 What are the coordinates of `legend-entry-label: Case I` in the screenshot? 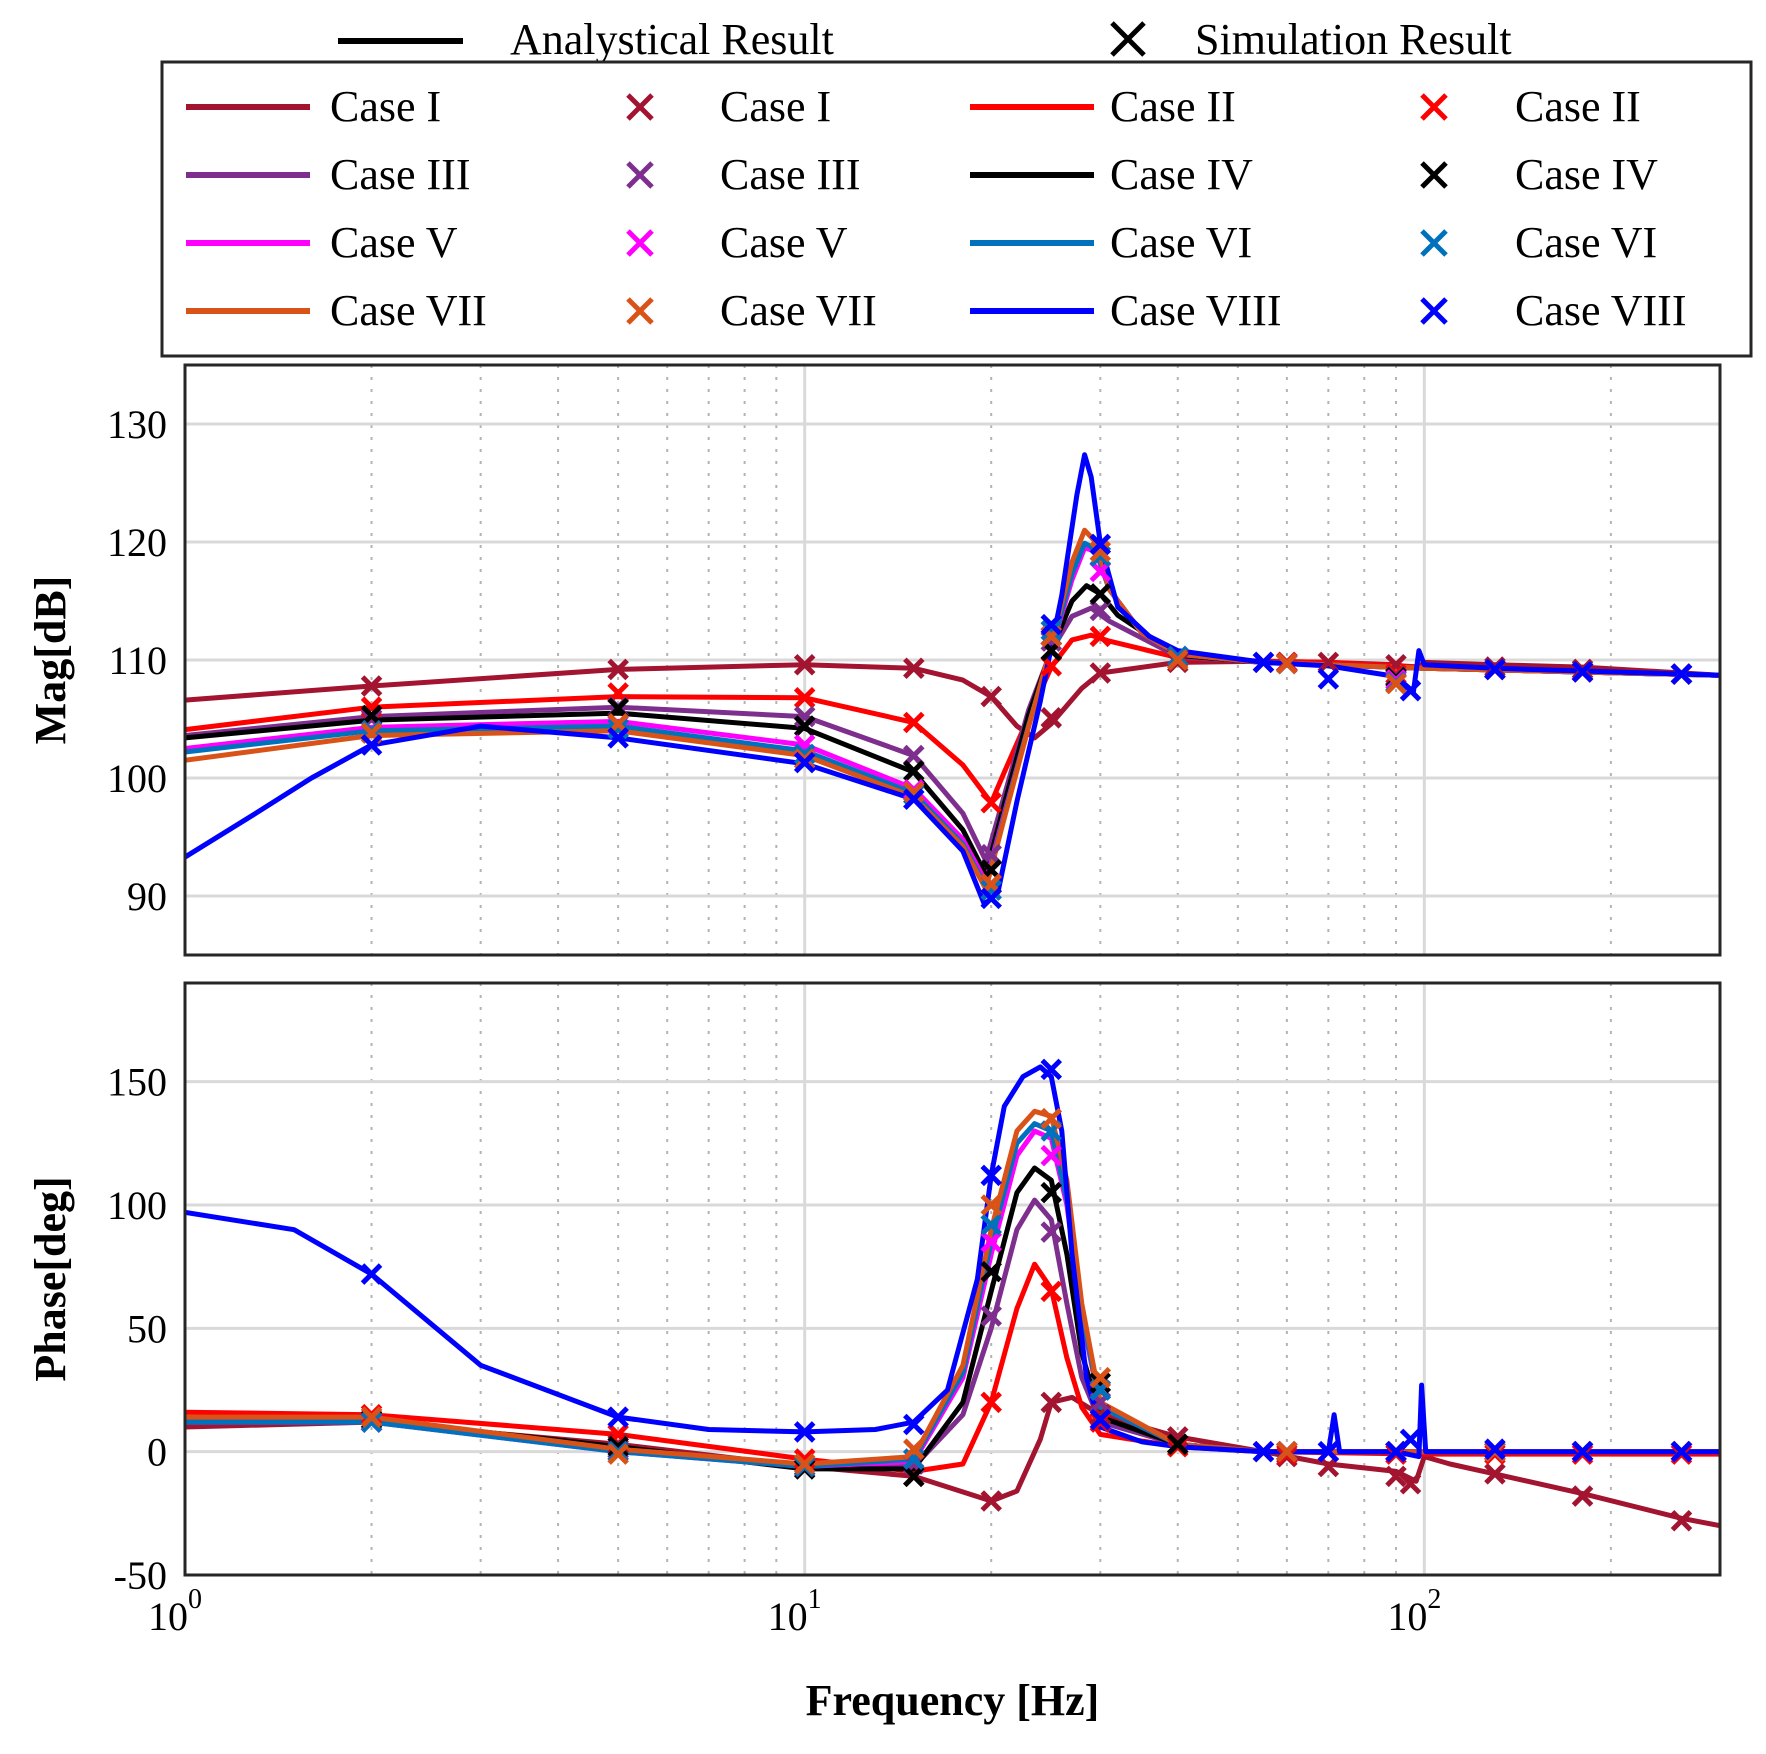 It's located at (775, 106).